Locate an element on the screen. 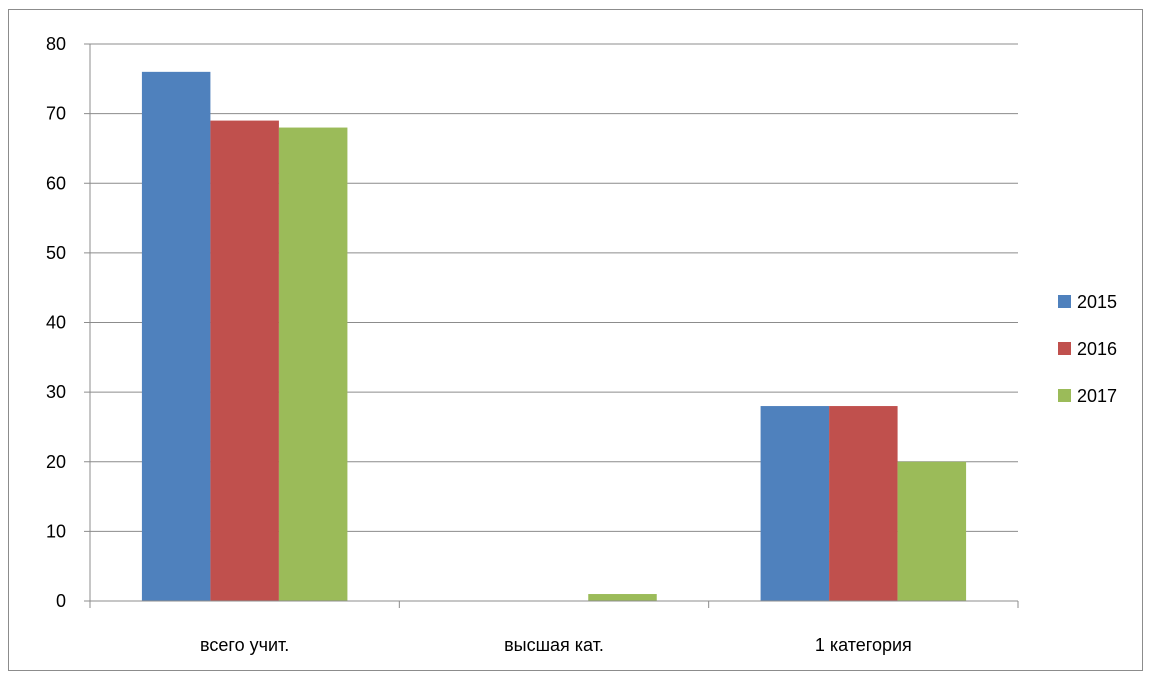 This screenshot has height=680, width=1150. y-tick-label: 40 is located at coordinates (56, 323).